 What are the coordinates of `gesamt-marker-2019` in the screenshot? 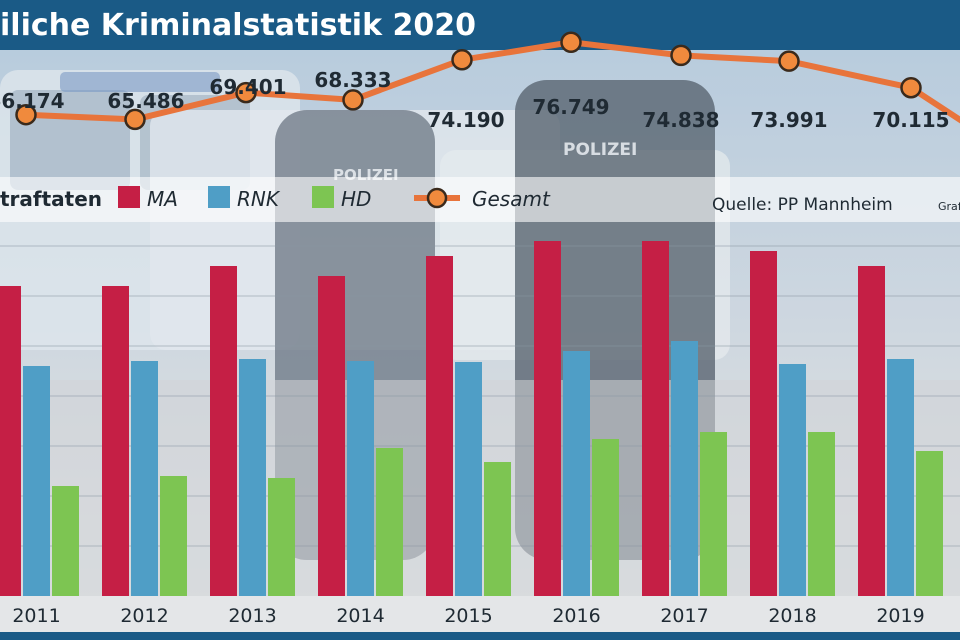 It's located at (911, 87).